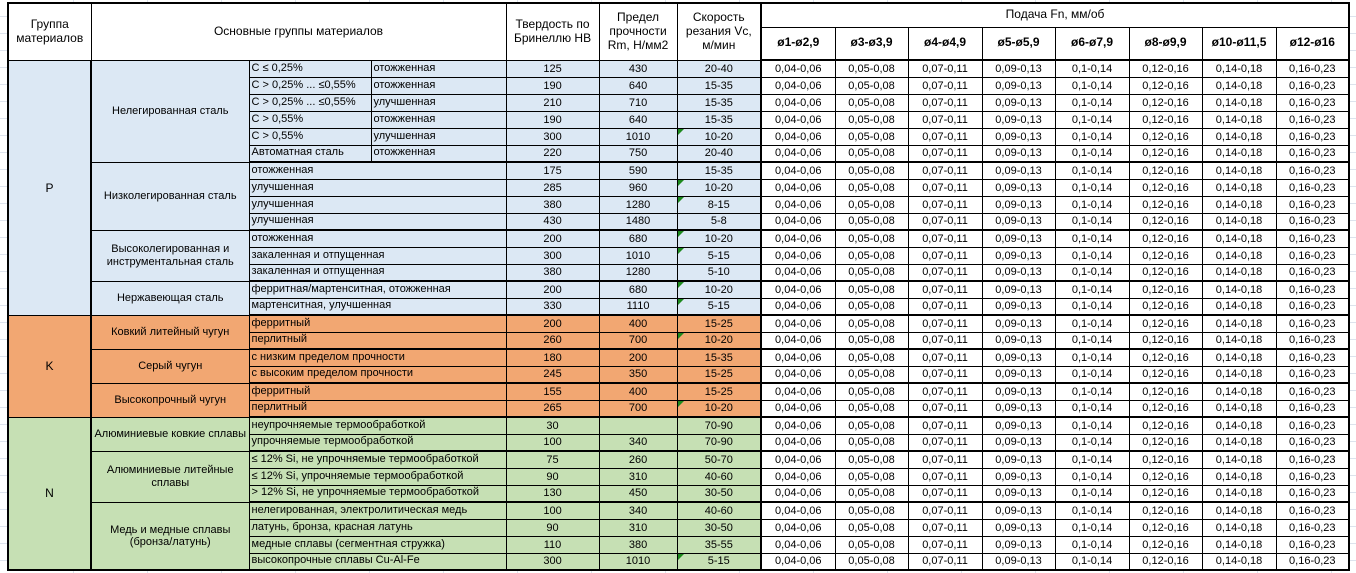 This screenshot has height=573, width=1356. Describe the element at coordinates (377, 459) in the screenshot. I see `material-condition-cell: ≤ 12% Si, не упрочняемые термообработкой` at that location.